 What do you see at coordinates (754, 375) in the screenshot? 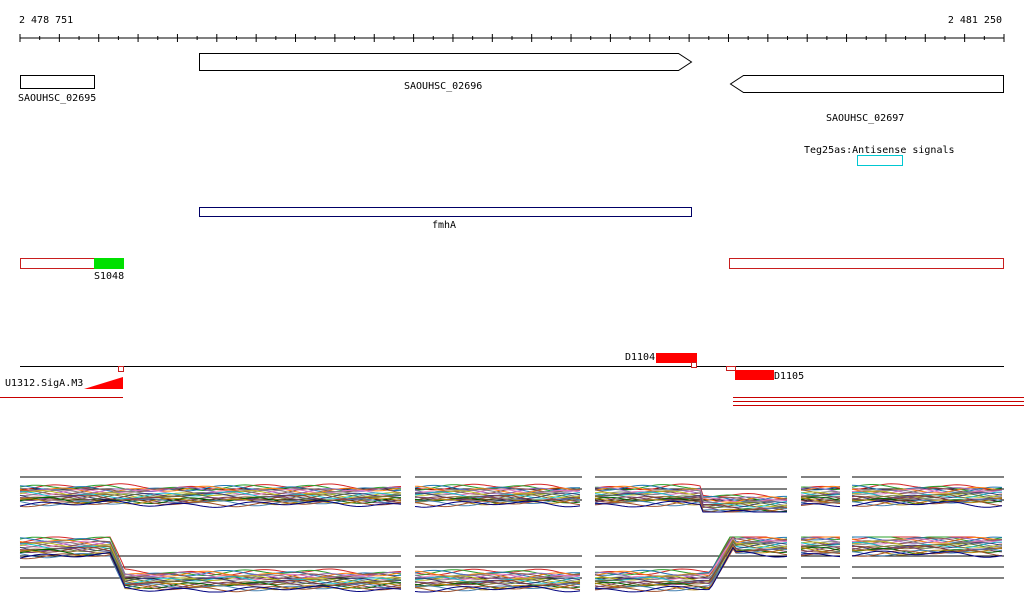
I see `d1105-box` at bounding box center [754, 375].